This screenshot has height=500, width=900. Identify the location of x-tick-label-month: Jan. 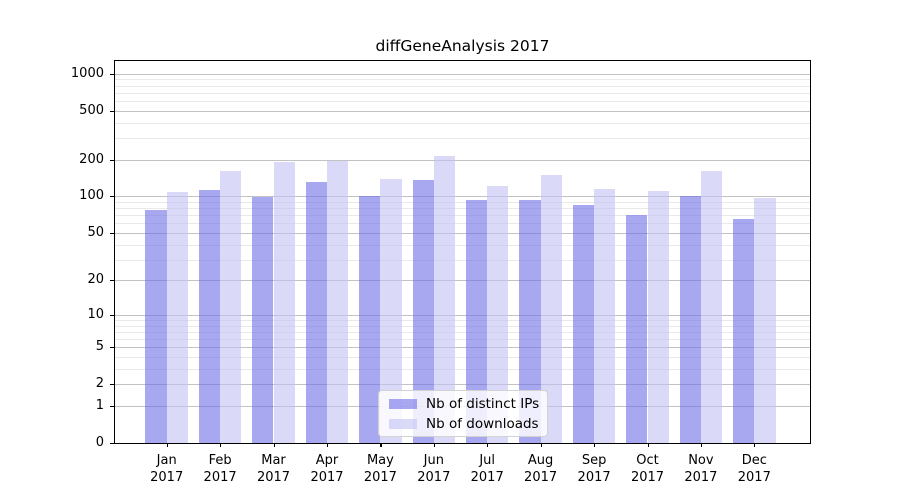
(166, 460).